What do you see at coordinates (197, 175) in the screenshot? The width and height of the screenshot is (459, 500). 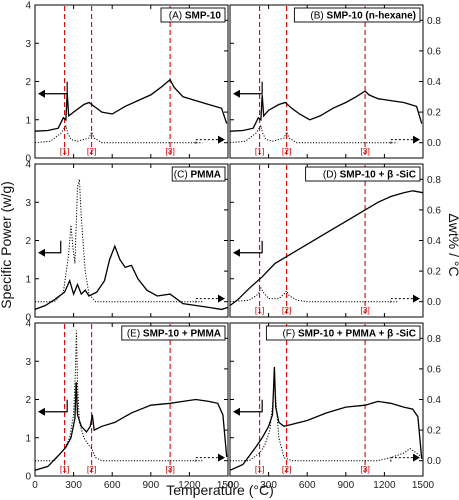 I see `panel-label: (C) PMMA` at bounding box center [197, 175].